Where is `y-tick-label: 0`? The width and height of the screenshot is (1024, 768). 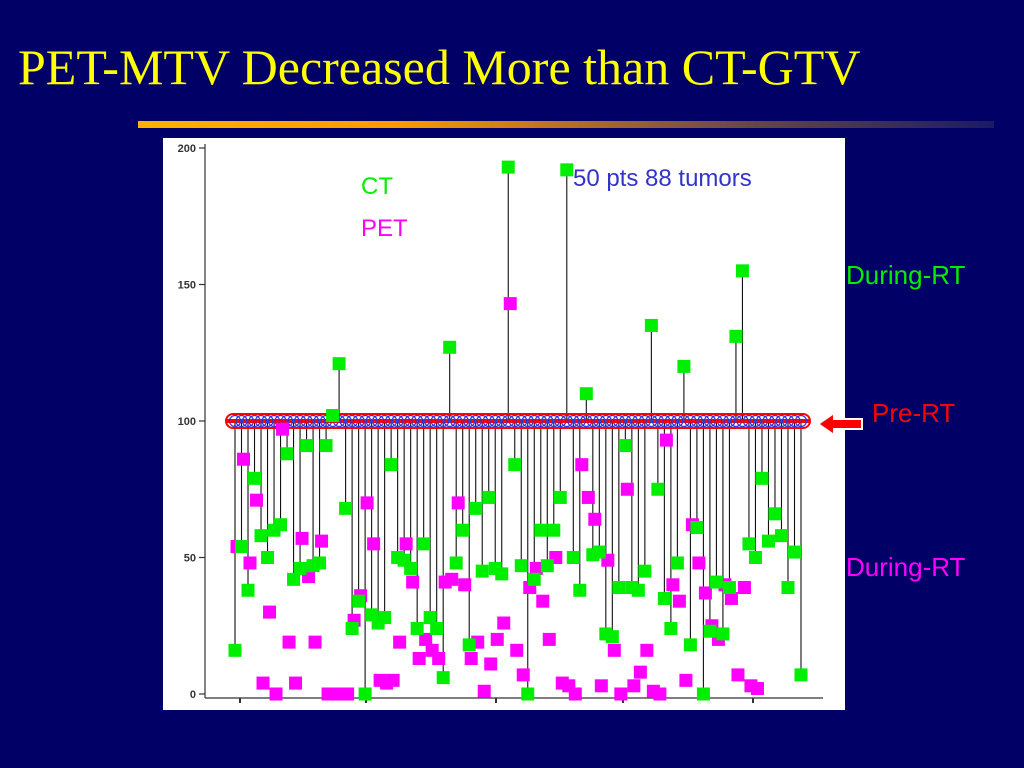 y-tick-label: 0 is located at coordinates (193, 695).